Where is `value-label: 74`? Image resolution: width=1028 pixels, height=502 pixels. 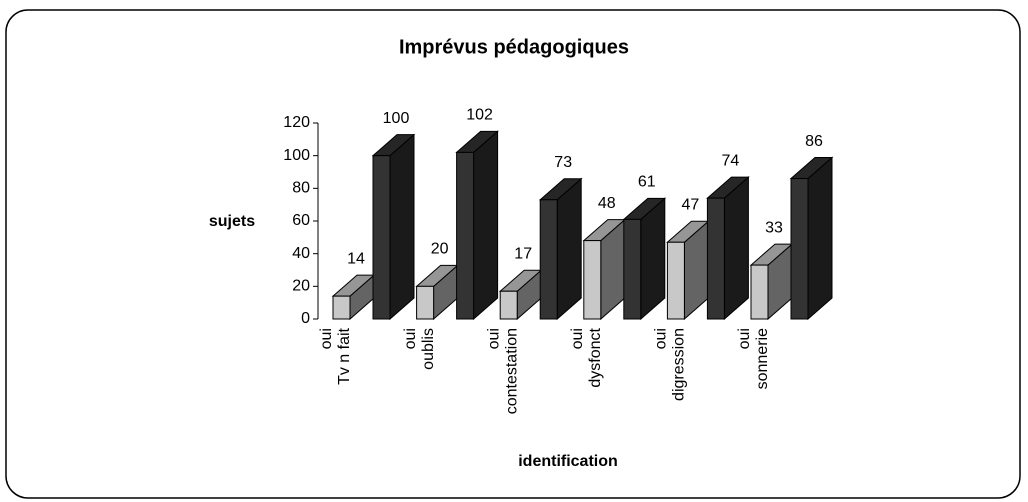 value-label: 74 is located at coordinates (731, 160).